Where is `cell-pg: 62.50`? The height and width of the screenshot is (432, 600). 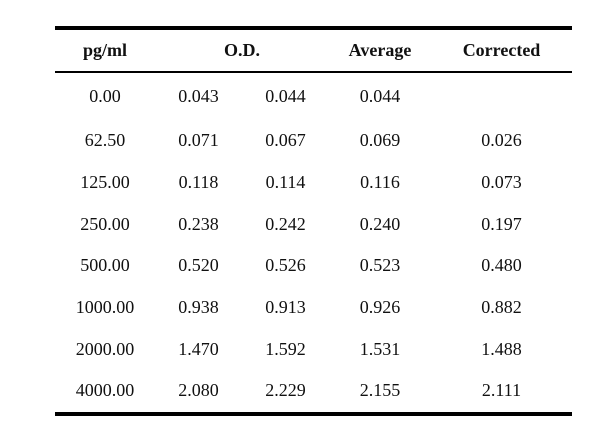 cell-pg: 62.50 is located at coordinates (105, 140).